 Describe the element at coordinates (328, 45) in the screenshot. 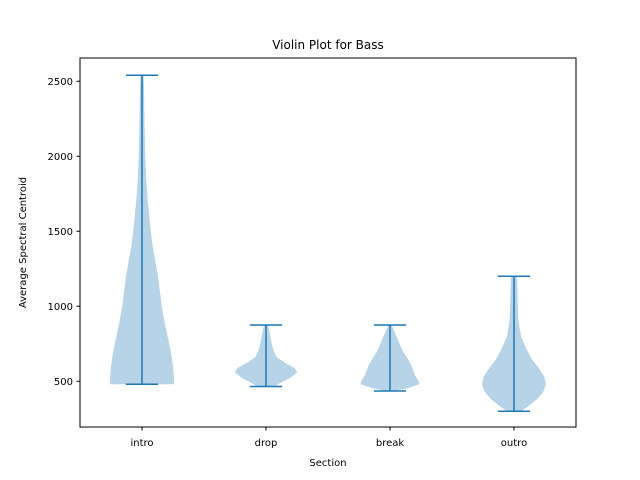

I see `chart-title: Violin Plot for Bass` at that location.